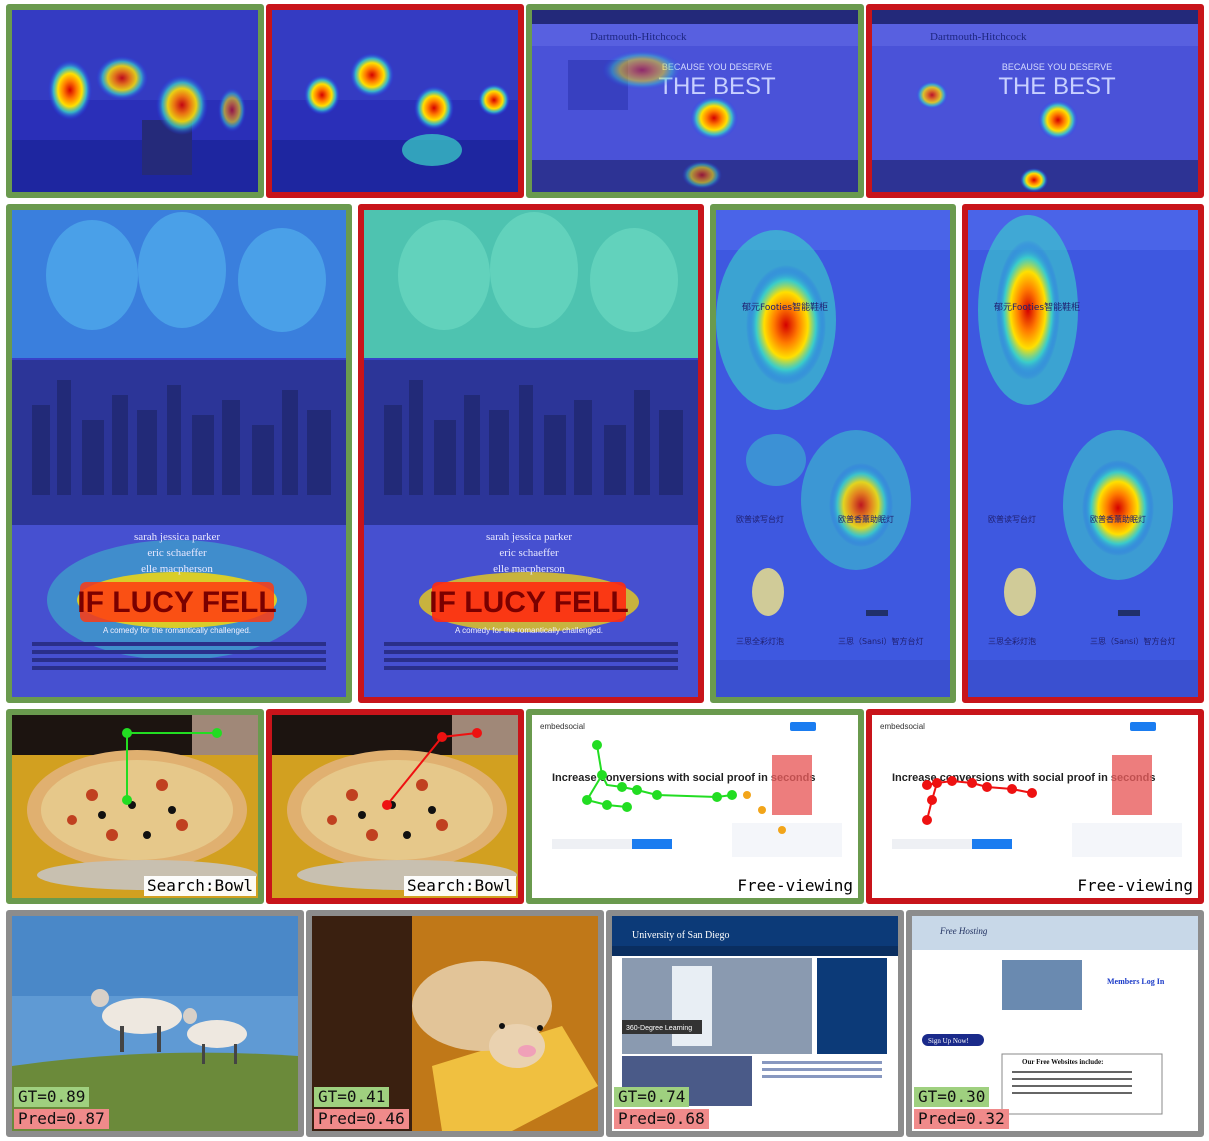 Image resolution: width=1209 pixels, height=1141 pixels. Describe the element at coordinates (361, 1119) in the screenshot. I see `pred-score-label: Pred=0.46` at that location.